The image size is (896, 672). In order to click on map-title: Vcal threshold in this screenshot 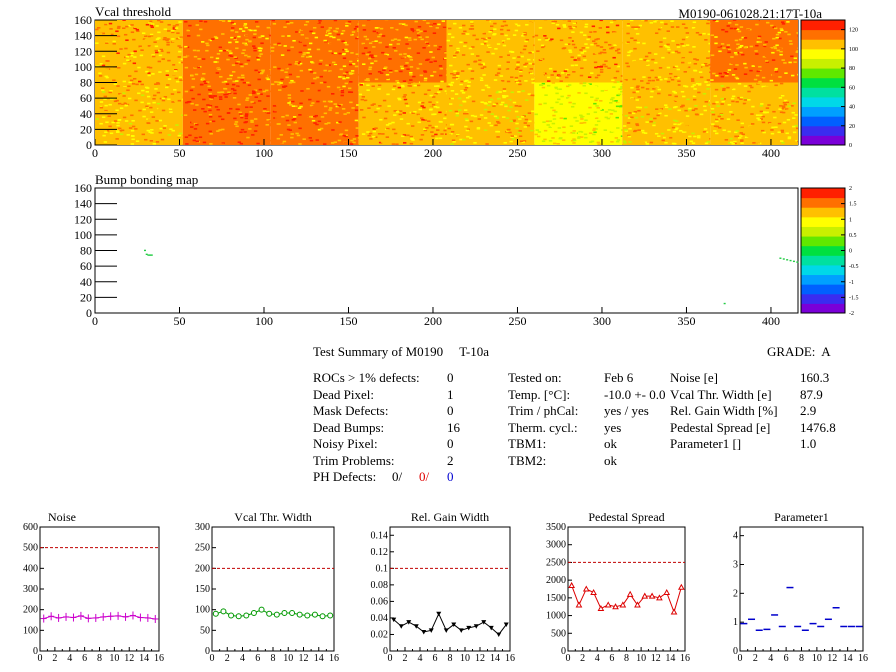, I will do `click(133, 11)`.